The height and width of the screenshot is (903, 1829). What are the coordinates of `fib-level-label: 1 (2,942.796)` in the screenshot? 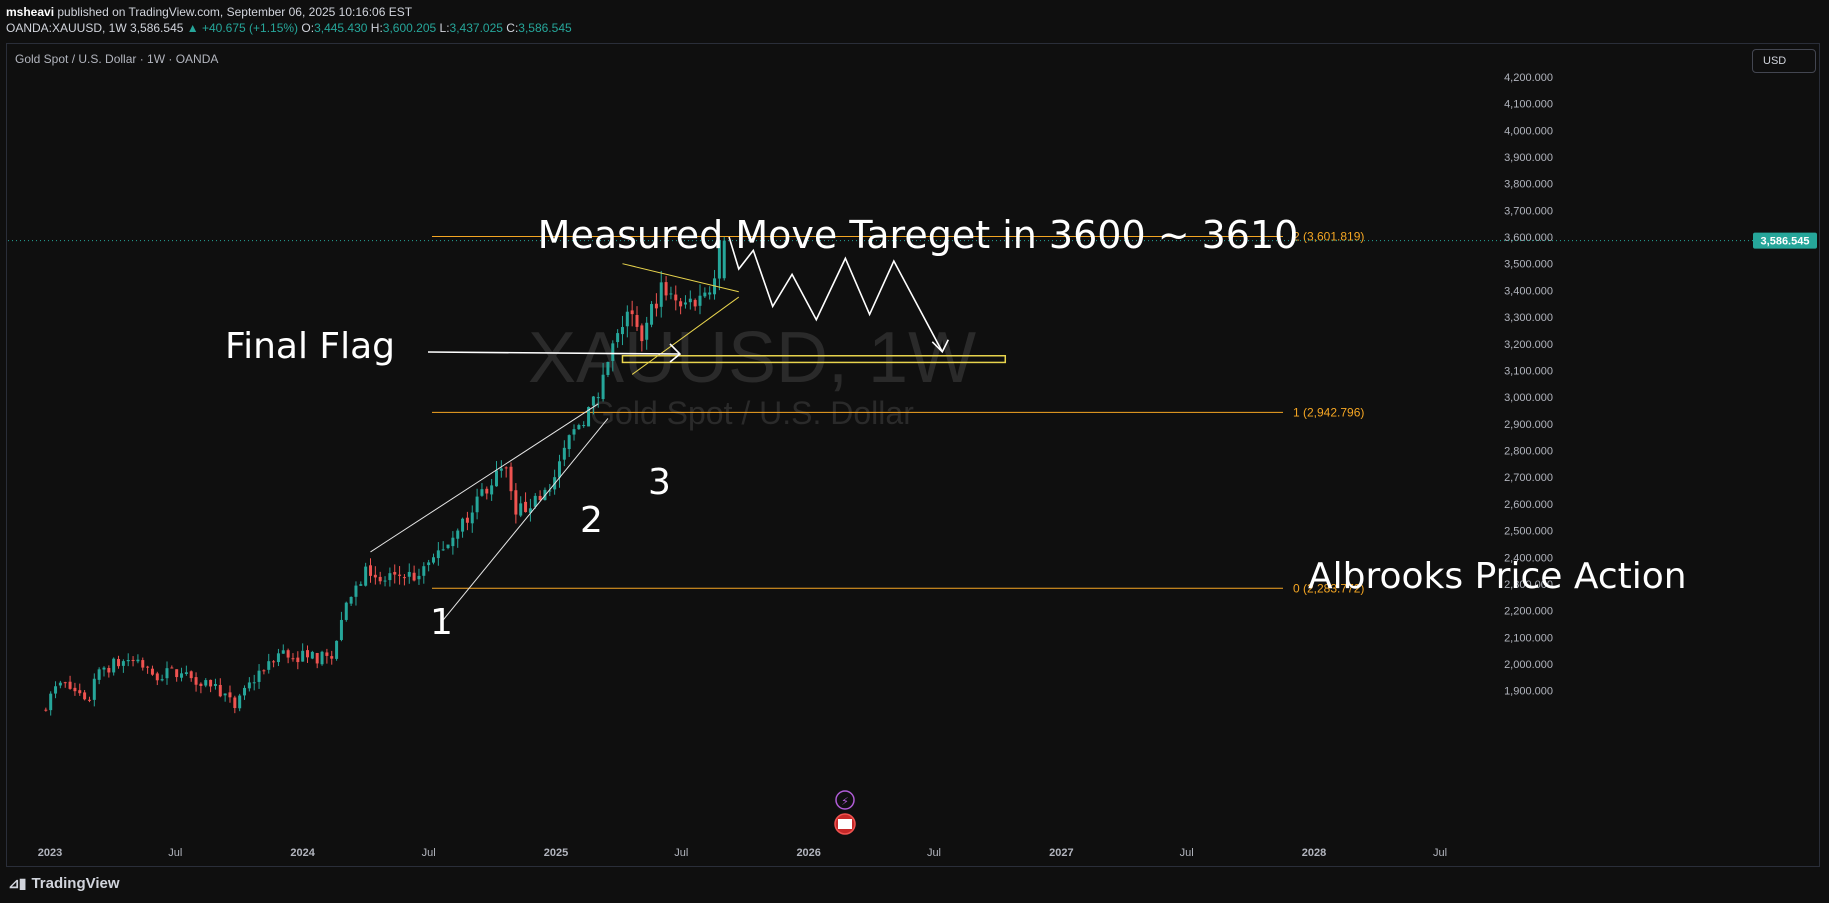 It's located at (1328, 412).